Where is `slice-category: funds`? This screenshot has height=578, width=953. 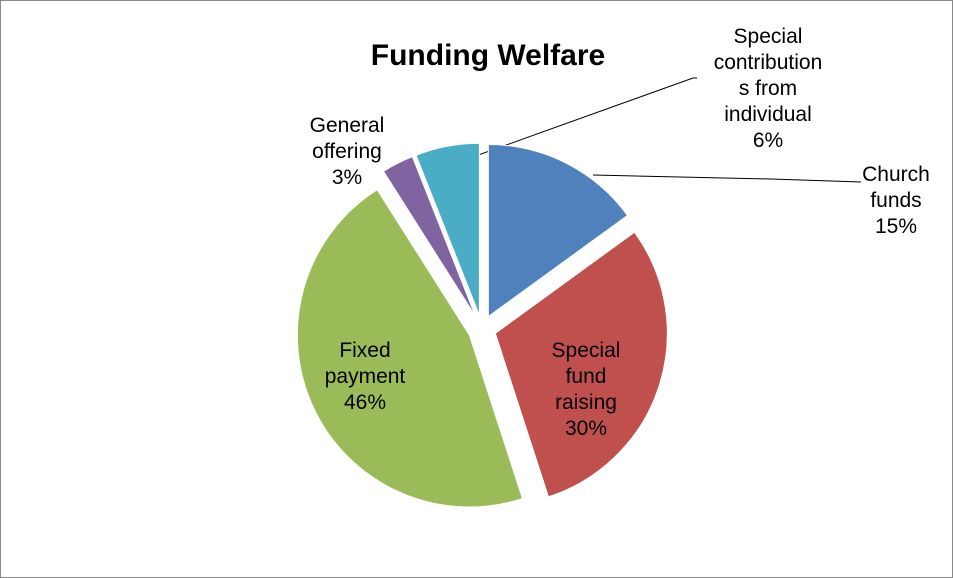 slice-category: funds is located at coordinates (895, 200).